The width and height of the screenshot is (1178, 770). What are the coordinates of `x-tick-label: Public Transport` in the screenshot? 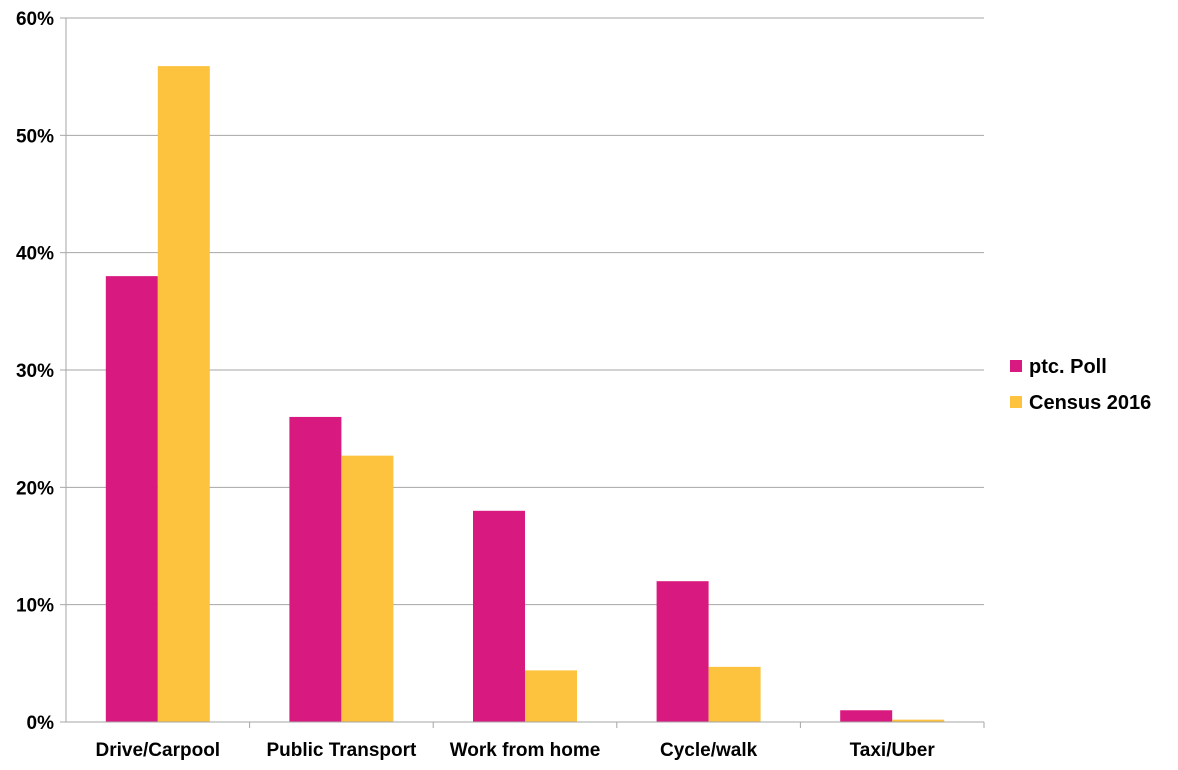 It's located at (341, 750).